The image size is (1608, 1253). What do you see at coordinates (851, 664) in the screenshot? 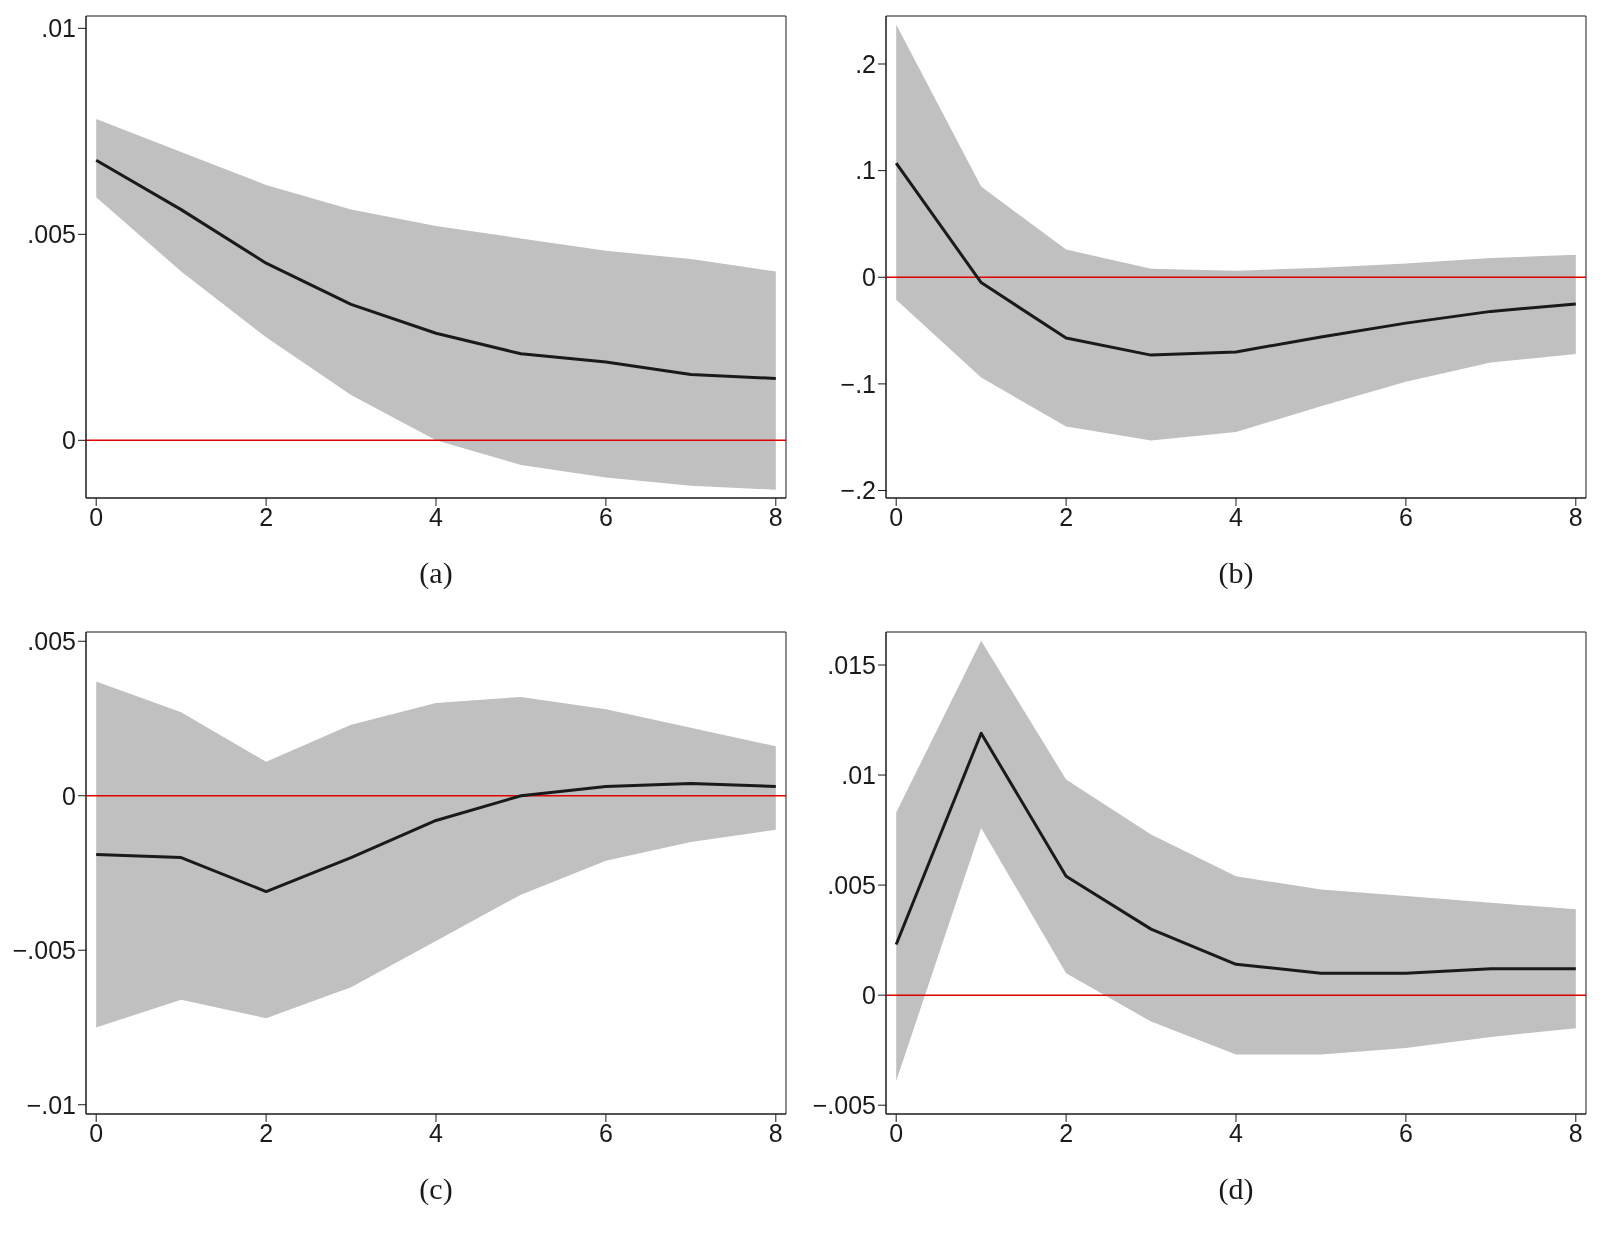
I see `y-tick-label: .015` at bounding box center [851, 664].